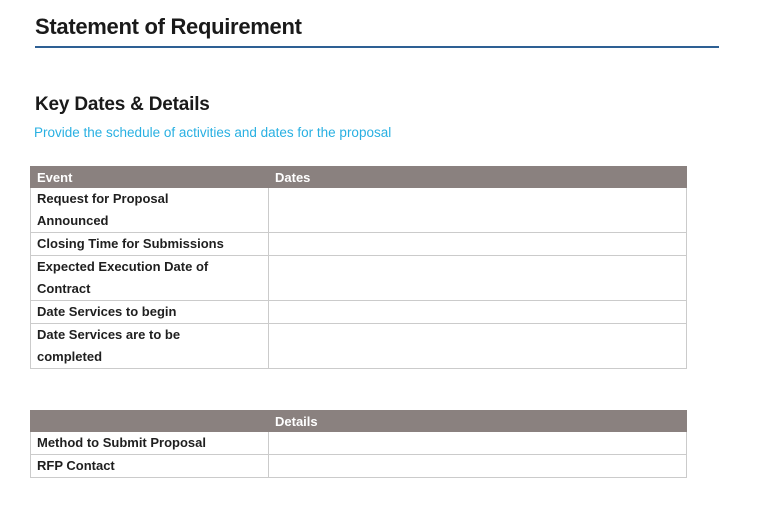 The height and width of the screenshot is (505, 768). I want to click on table-row: Expected Execution Date of Contract, so click(358, 278).